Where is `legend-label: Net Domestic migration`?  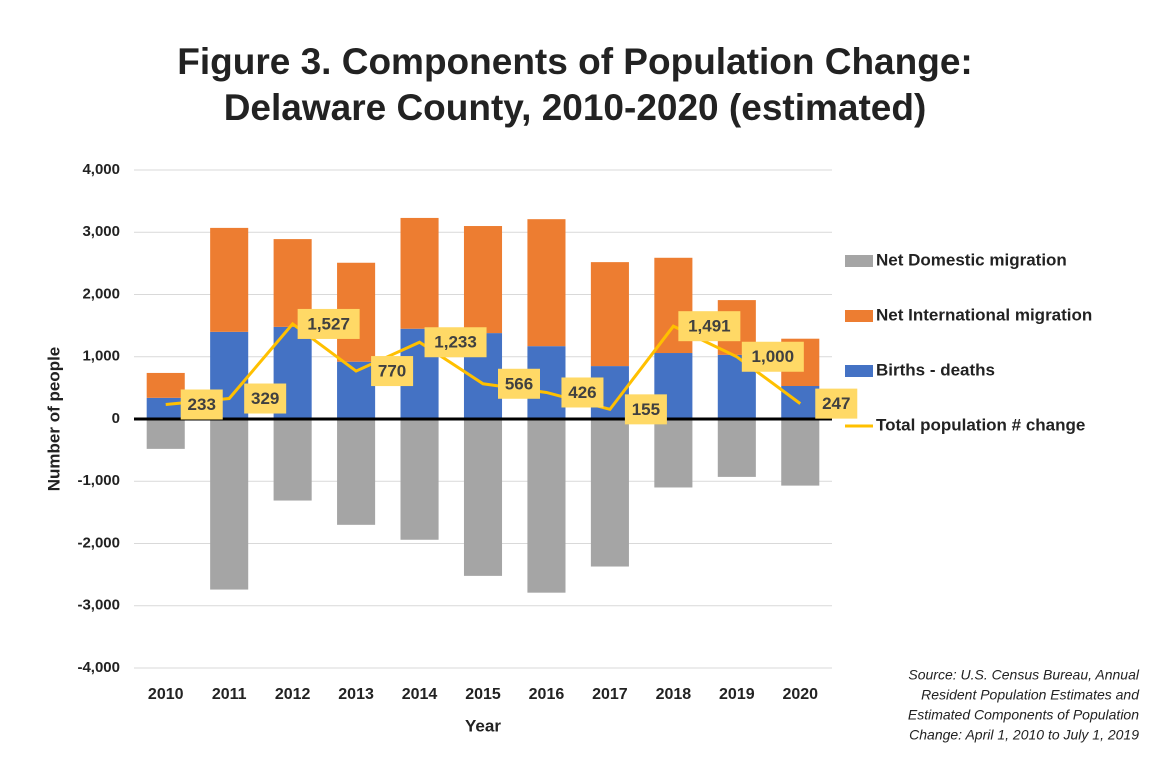 legend-label: Net Domestic migration is located at coordinates (971, 259).